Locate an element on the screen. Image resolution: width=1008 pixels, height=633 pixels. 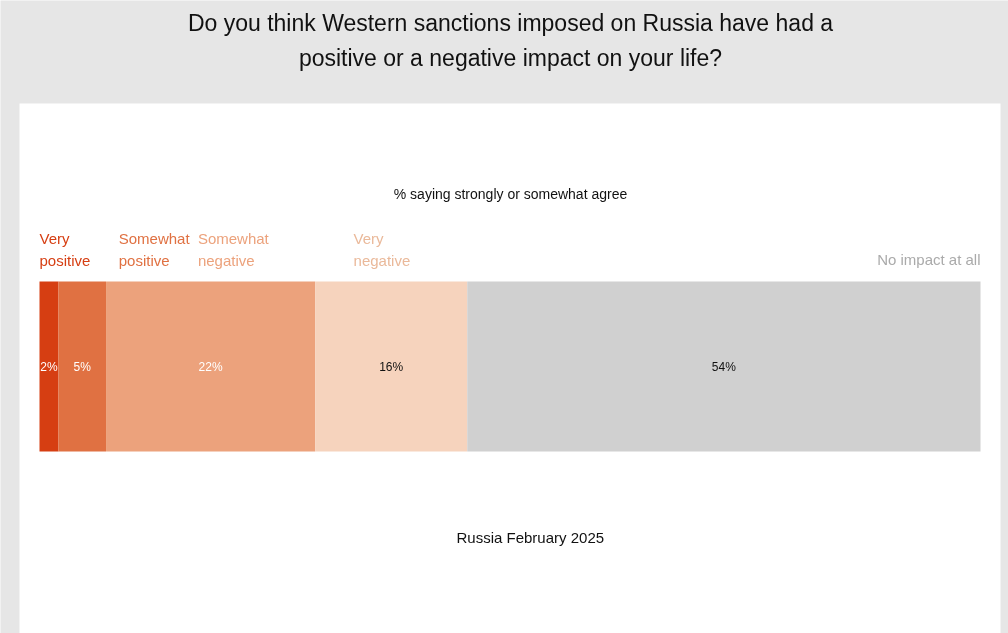
data-label: 2% is located at coordinates (49, 366).